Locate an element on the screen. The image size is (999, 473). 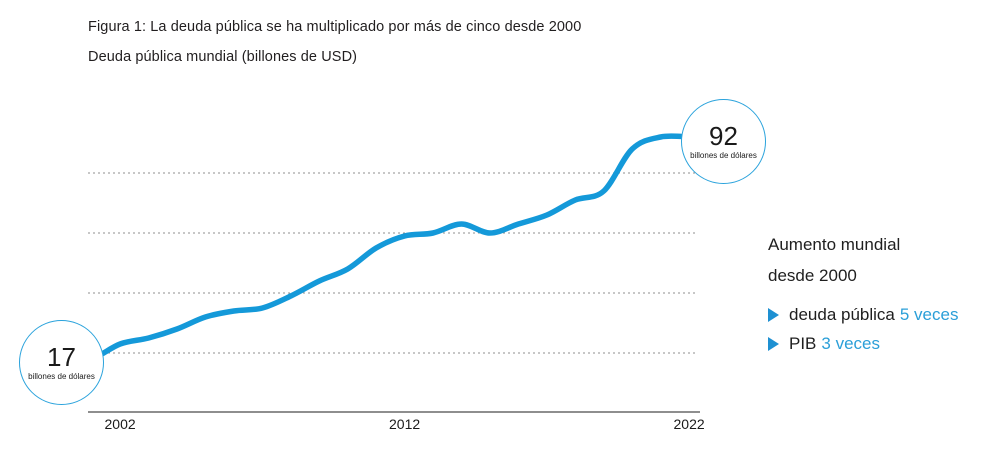
side-item-public-debt: deuda pública 5 veces is located at coordinates (863, 314).